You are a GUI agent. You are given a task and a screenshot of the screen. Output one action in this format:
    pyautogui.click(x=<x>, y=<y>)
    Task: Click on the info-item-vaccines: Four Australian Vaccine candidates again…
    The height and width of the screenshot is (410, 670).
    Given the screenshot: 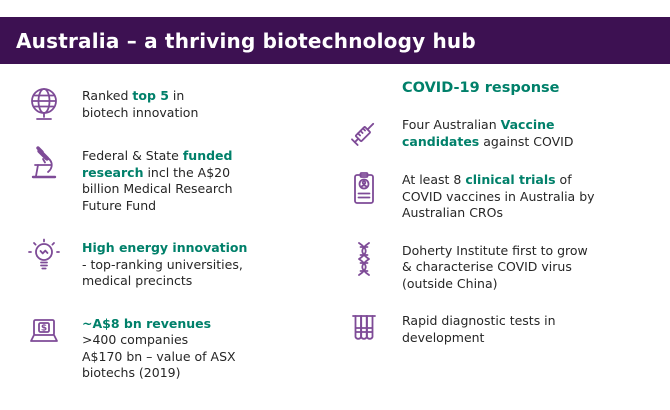 What is the action you would take?
    pyautogui.click(x=499, y=133)
    